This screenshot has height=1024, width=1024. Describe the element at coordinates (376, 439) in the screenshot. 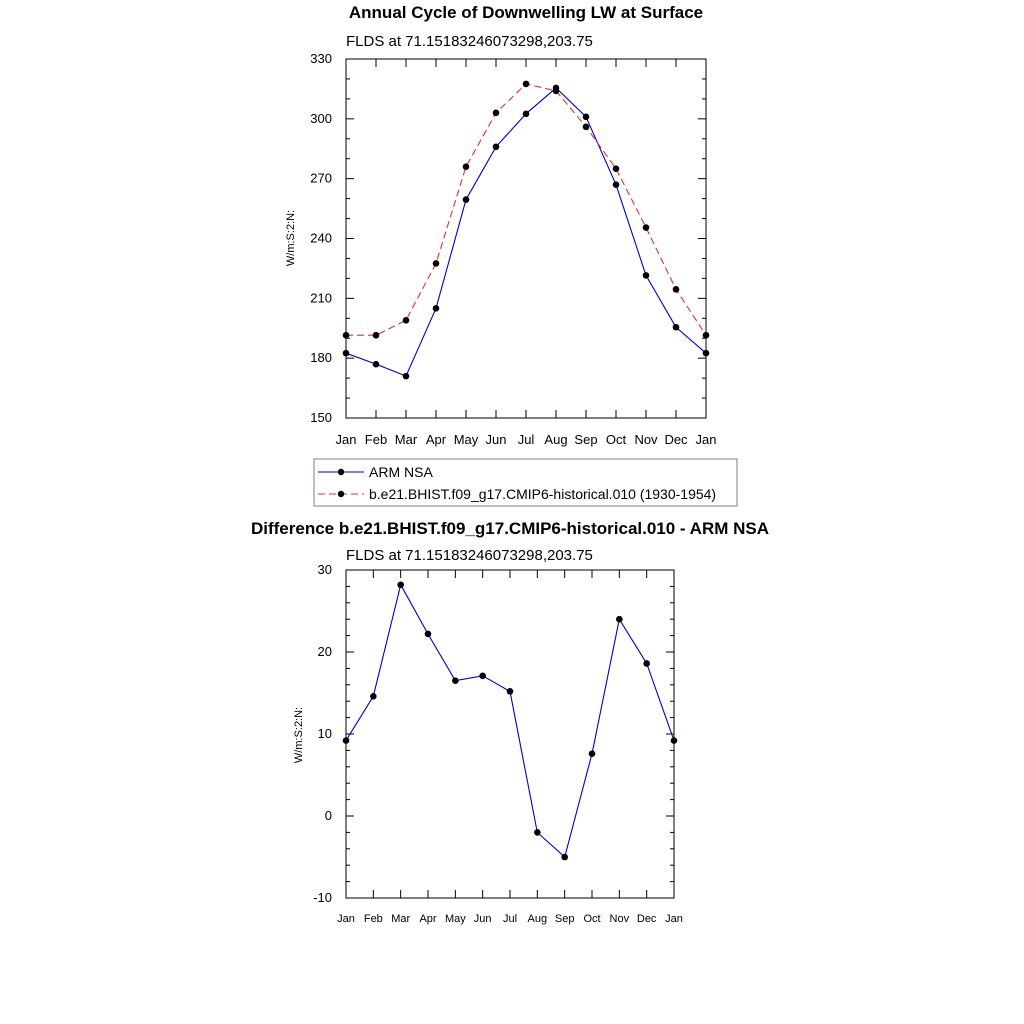

I see `chart1-xtick-label: Feb` at that location.